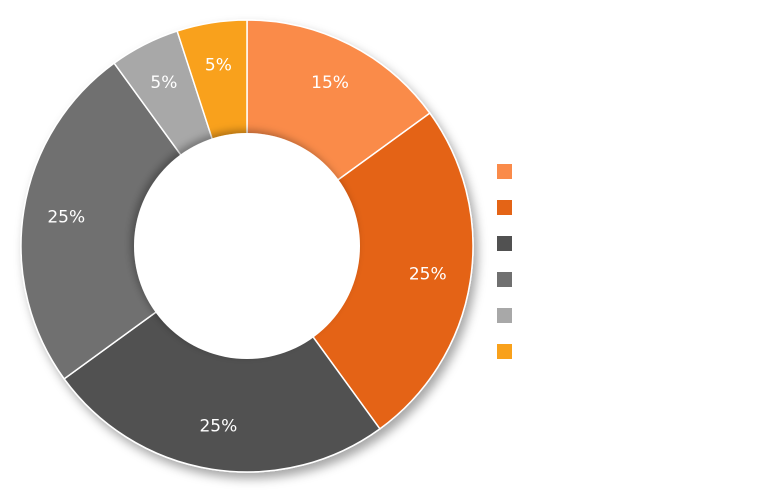 The image size is (768, 504). Describe the element at coordinates (330, 83) in the screenshot. I see `slice-label-0: 15%` at that location.